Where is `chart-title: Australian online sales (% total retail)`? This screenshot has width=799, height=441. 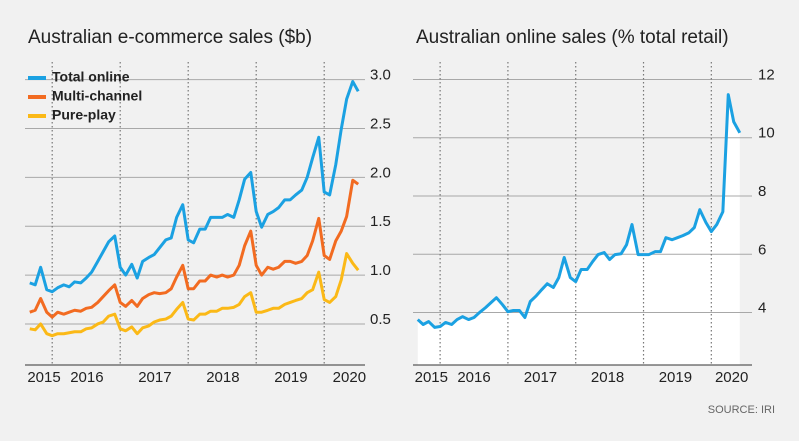 chart-title: Australian online sales (% total retail) is located at coordinates (572, 37).